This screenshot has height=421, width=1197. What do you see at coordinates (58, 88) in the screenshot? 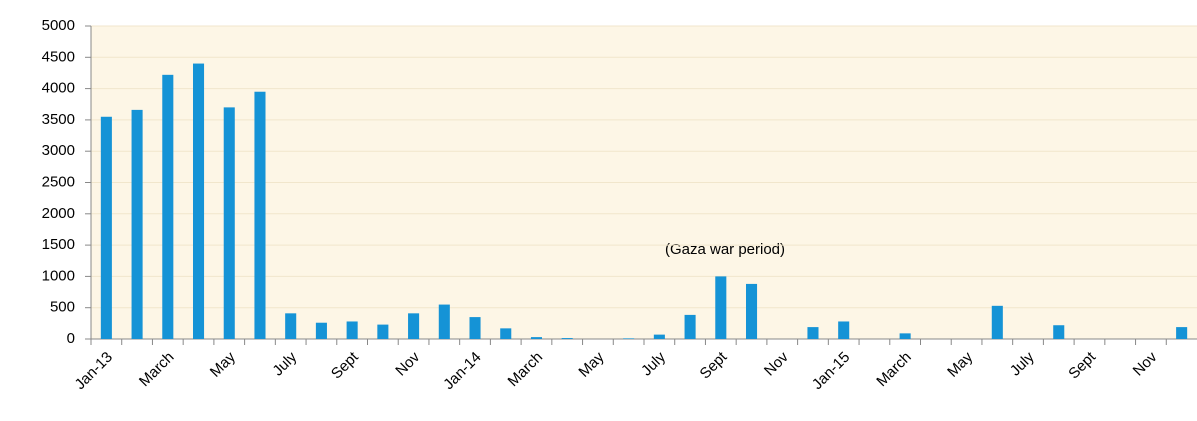
I see `y-tick-label: 4000` at bounding box center [58, 88].